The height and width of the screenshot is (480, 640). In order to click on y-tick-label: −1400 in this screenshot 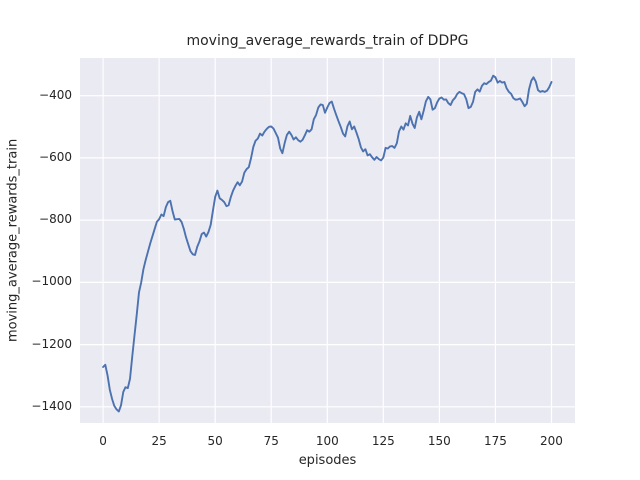, I will do `click(51, 405)`.